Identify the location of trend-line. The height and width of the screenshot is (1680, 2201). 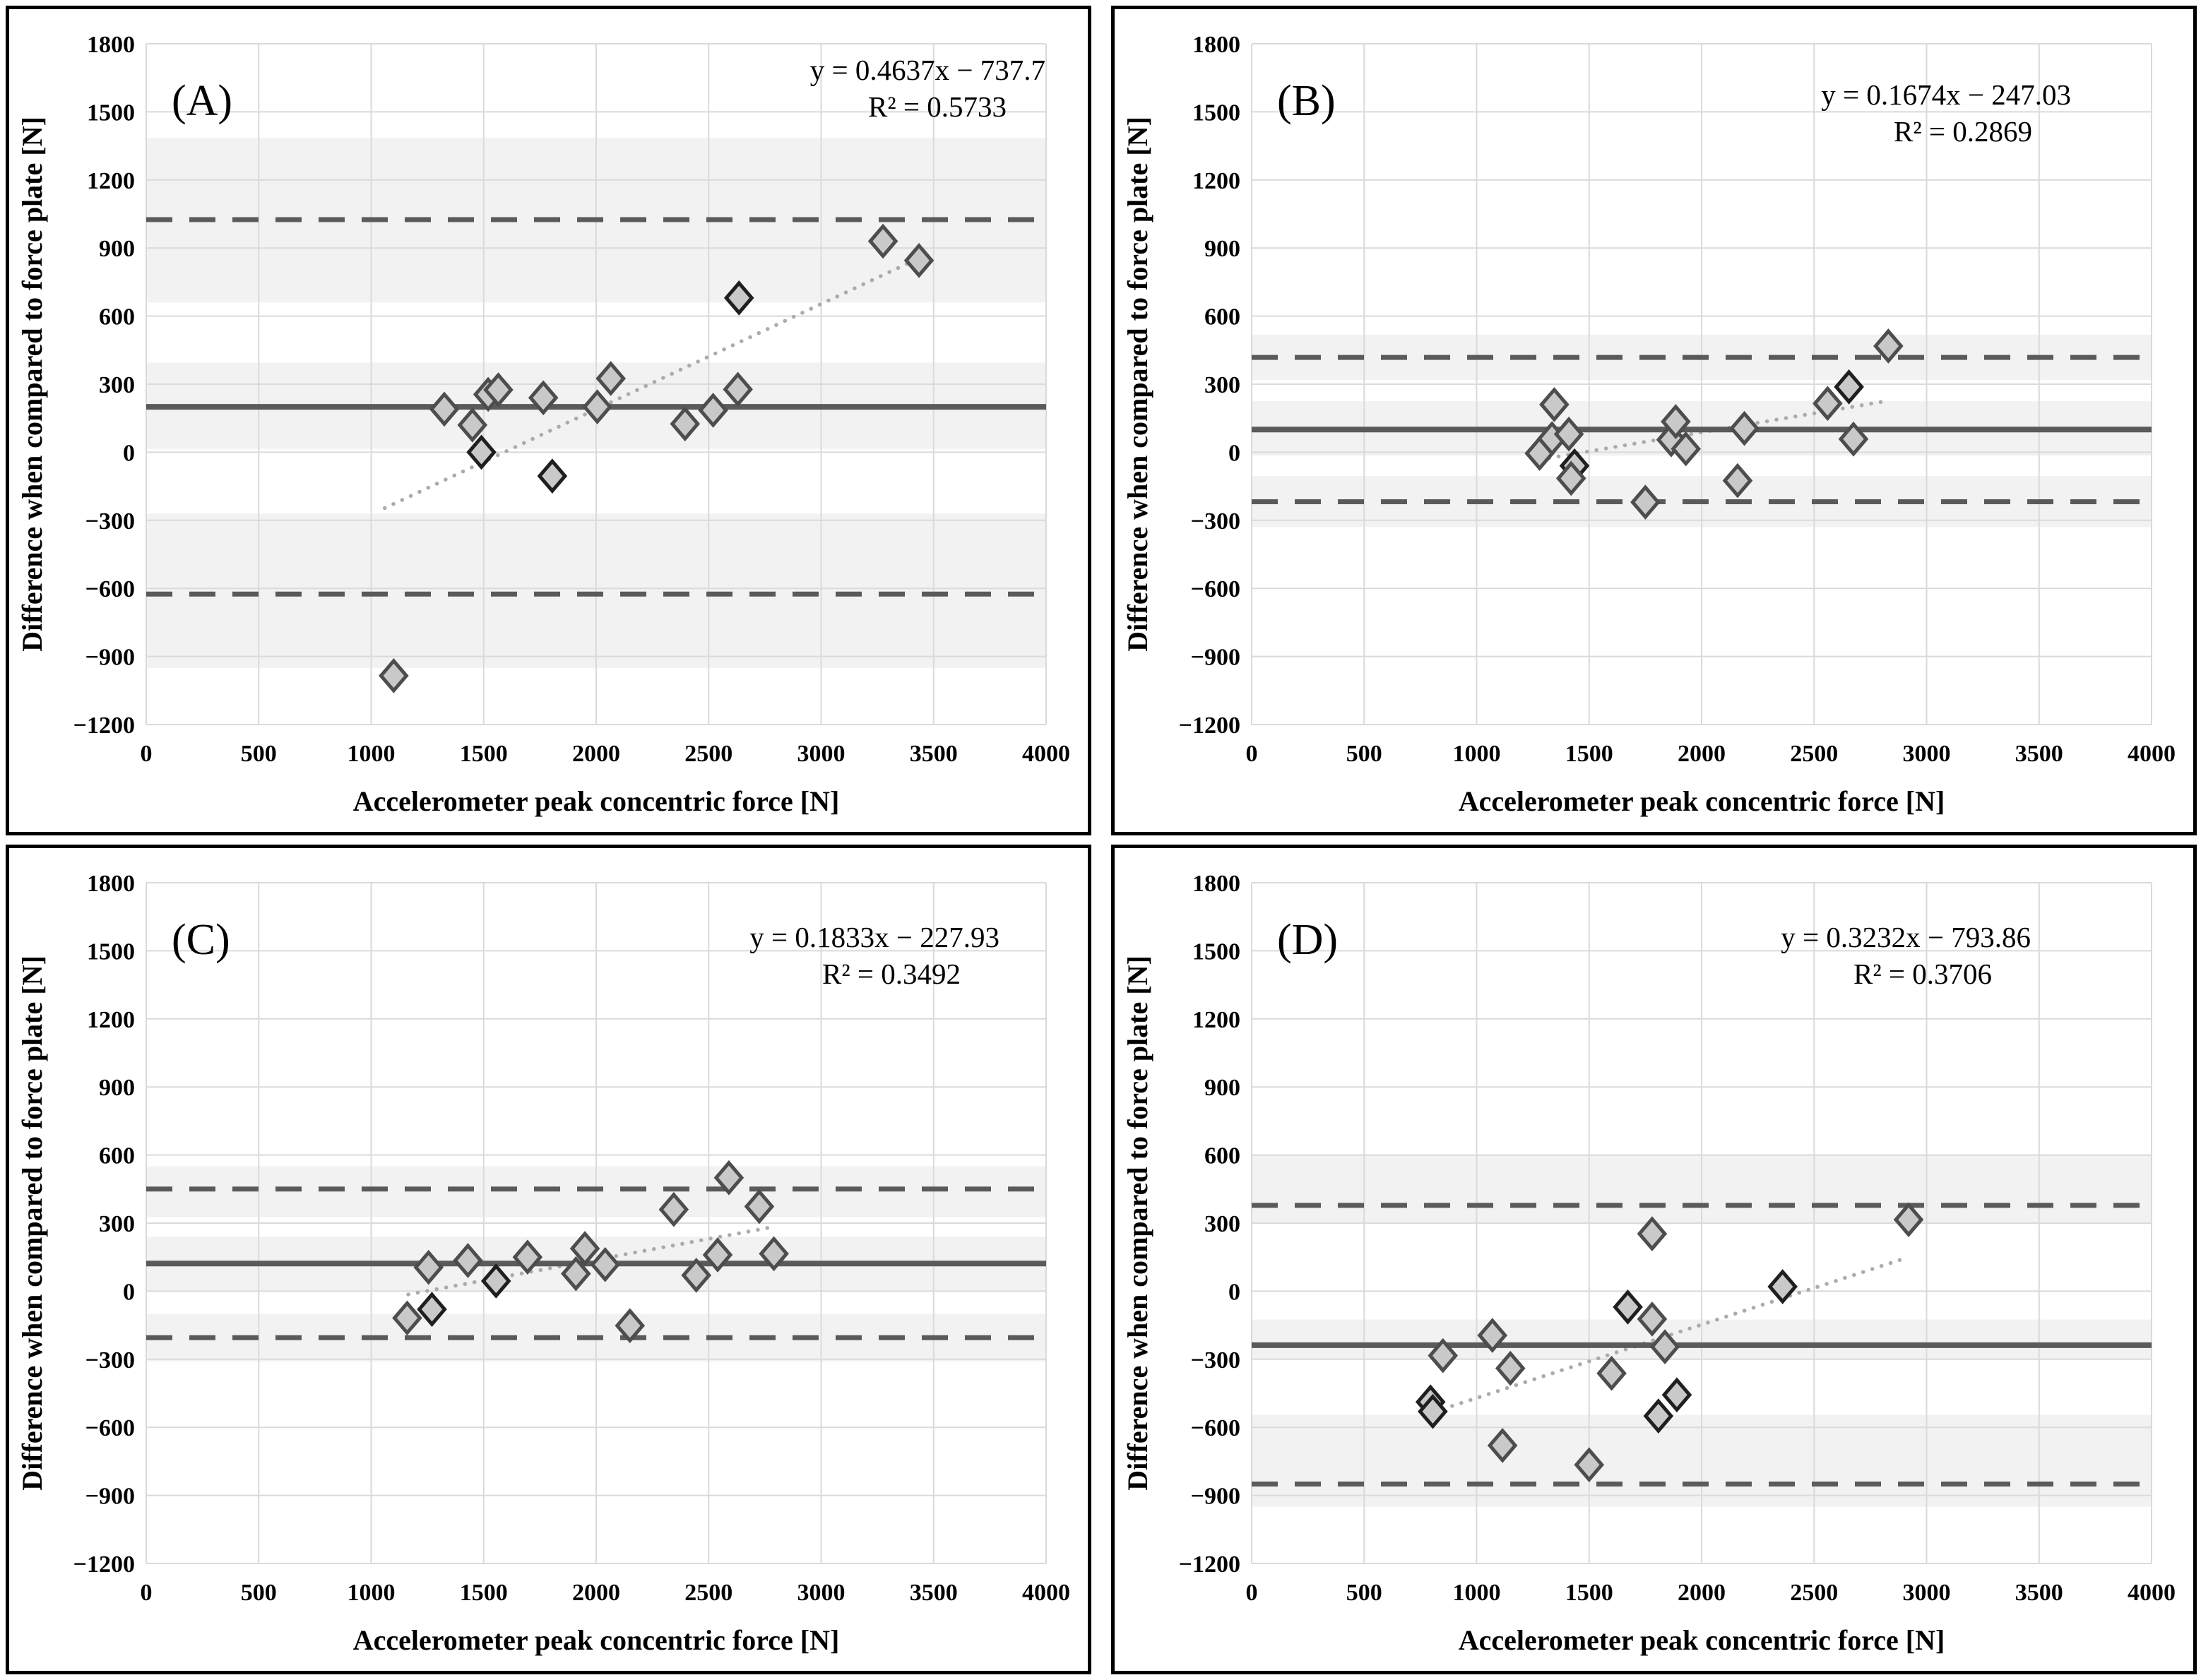
(1714, 430).